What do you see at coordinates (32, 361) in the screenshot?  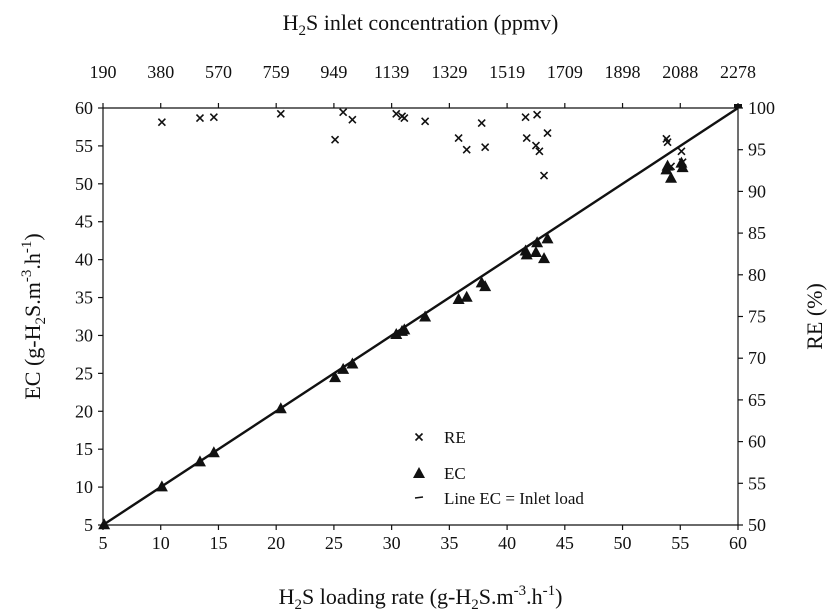 I see `y-left-axis-title-part: EC (g-H` at bounding box center [32, 361].